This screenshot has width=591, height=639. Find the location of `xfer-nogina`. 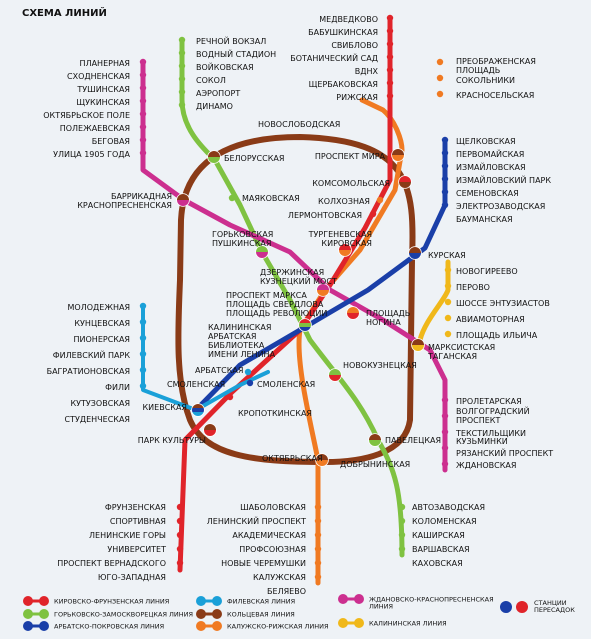

xfer-nogina is located at coordinates (353, 313).